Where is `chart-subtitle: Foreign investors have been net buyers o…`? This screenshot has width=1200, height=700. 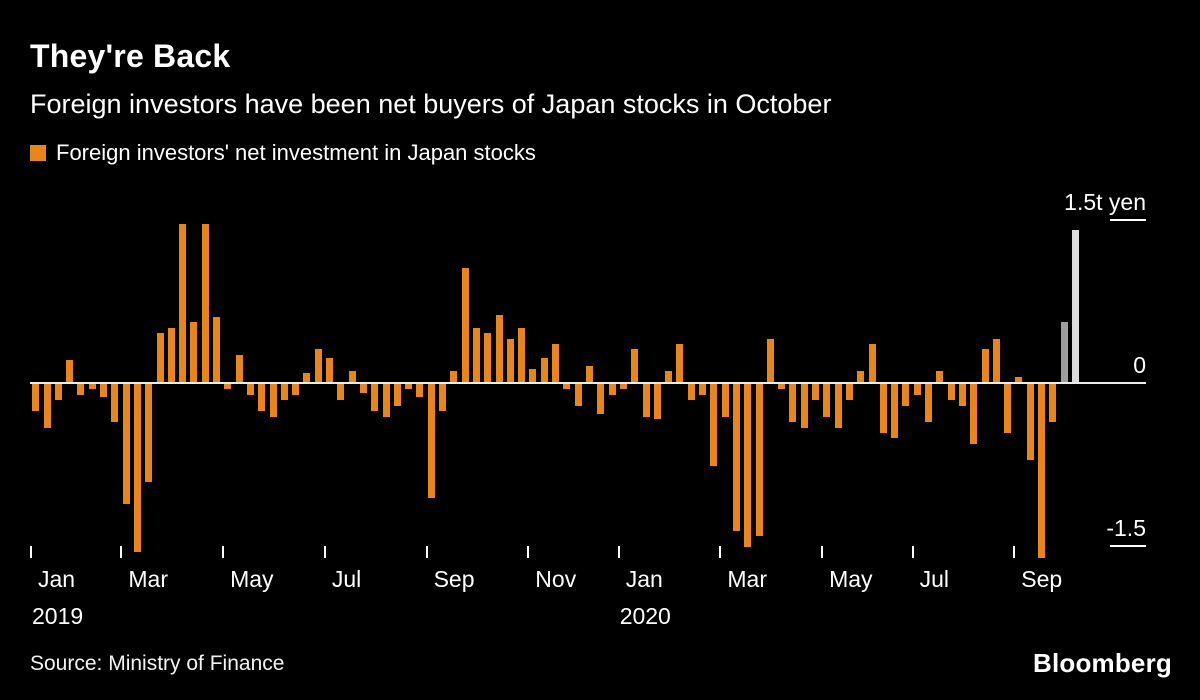
chart-subtitle: Foreign investors have been net buyers o… is located at coordinates (431, 104).